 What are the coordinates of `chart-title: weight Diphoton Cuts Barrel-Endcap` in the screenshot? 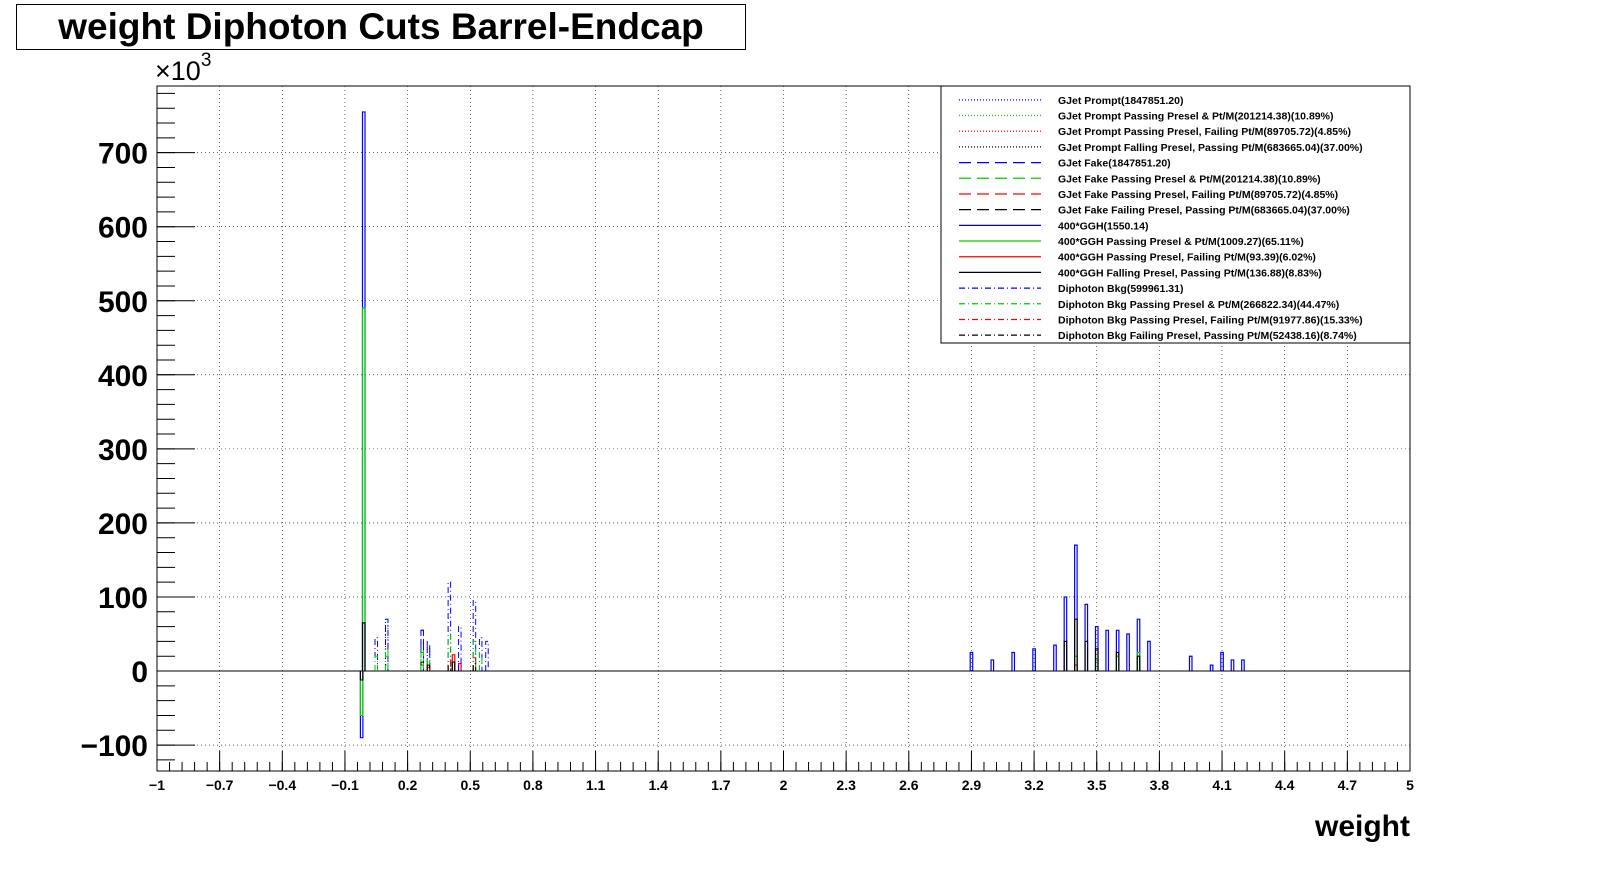 It's located at (381, 27).